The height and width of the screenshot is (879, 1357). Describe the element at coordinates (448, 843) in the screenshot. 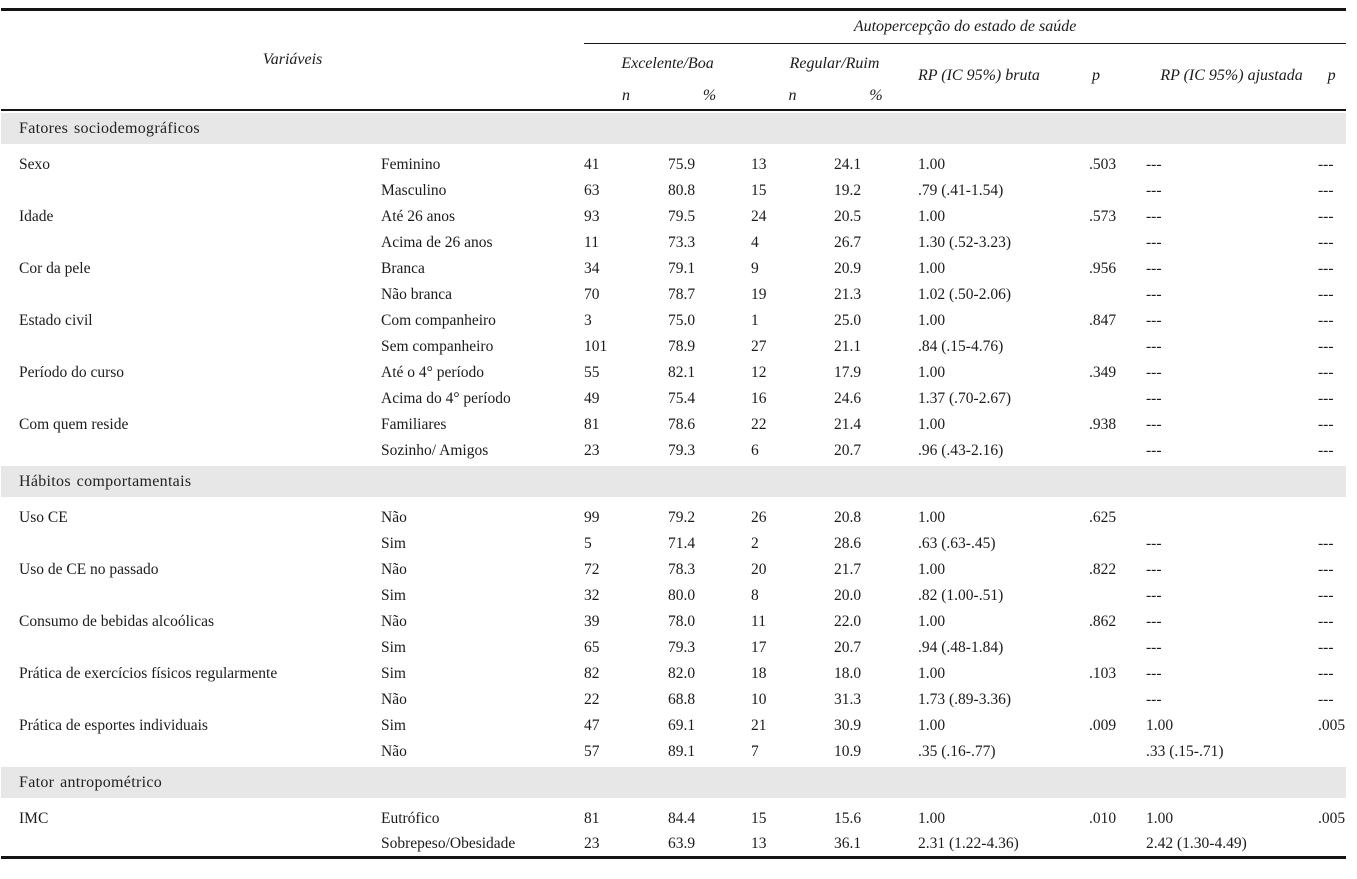

I see `cell-category: Sobrepeso/Obesidade` at that location.